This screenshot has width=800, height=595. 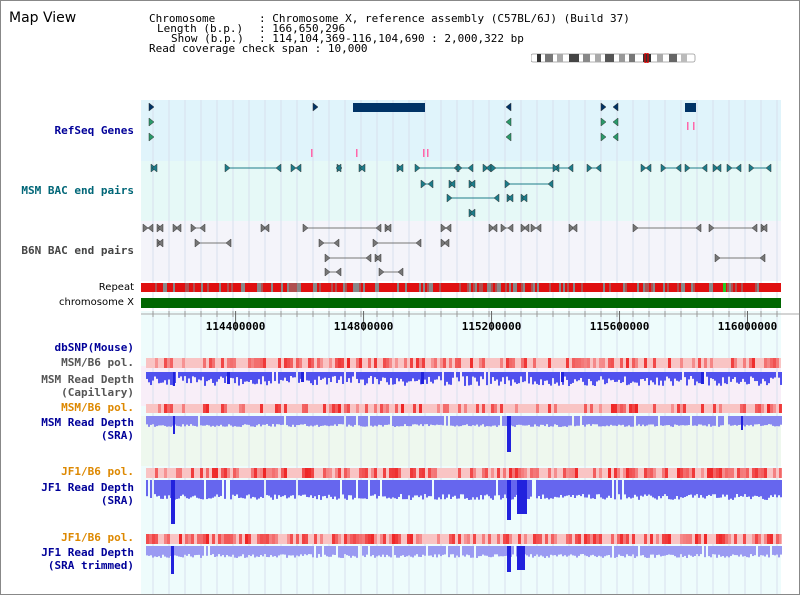 What do you see at coordinates (613, 58) in the screenshot?
I see `chromosome-ideogram` at bounding box center [613, 58].